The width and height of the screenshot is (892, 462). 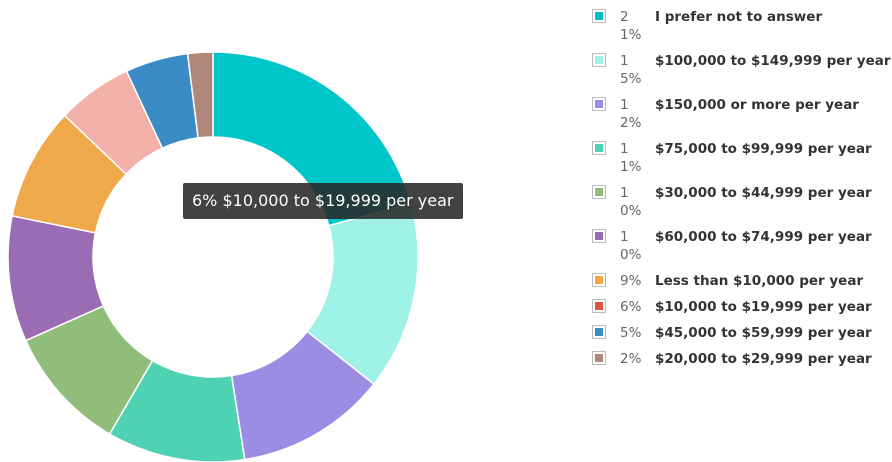 What do you see at coordinates (763, 333) in the screenshot?
I see `legend-label: $45,000 to $59,999 per year` at bounding box center [763, 333].